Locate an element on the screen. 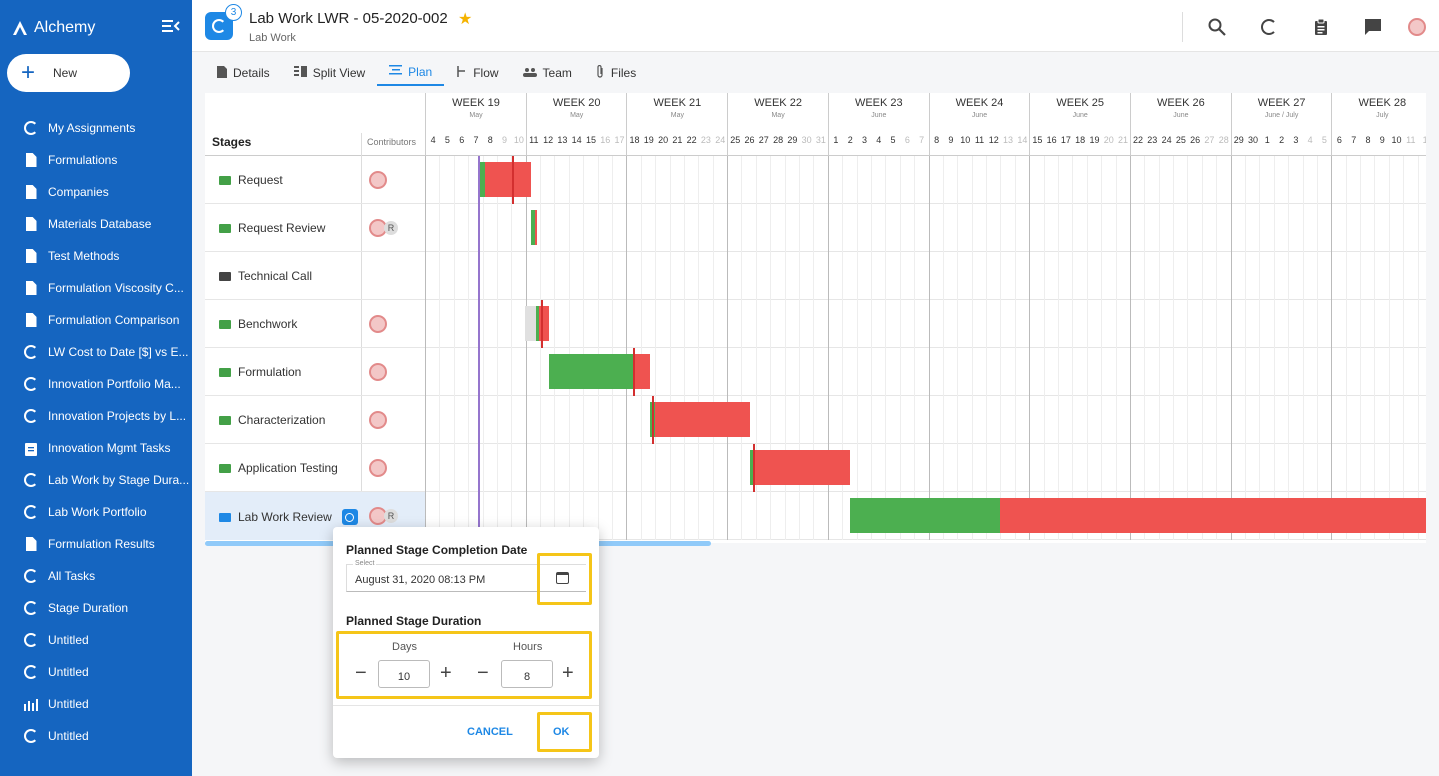  stage-row: Benchwork is located at coordinates (815, 324).